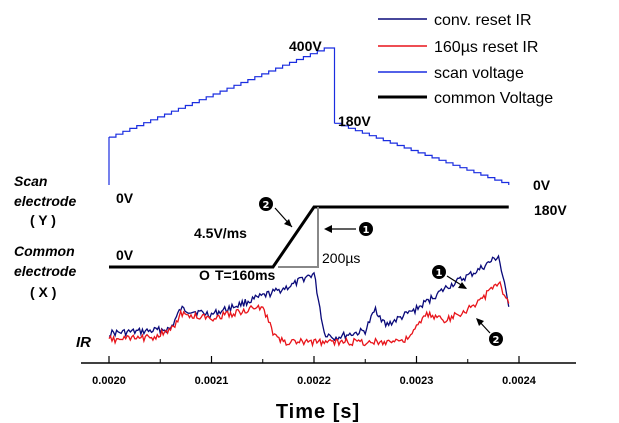 This screenshot has width=619, height=423. I want to click on width-bracket, so click(298, 237).